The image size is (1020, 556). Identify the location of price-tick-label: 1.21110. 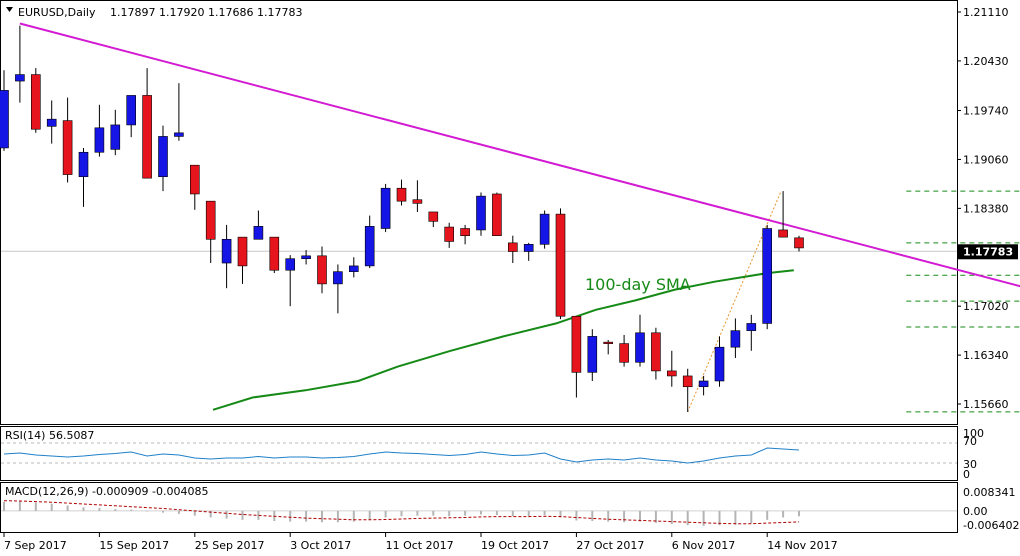
(986, 12).